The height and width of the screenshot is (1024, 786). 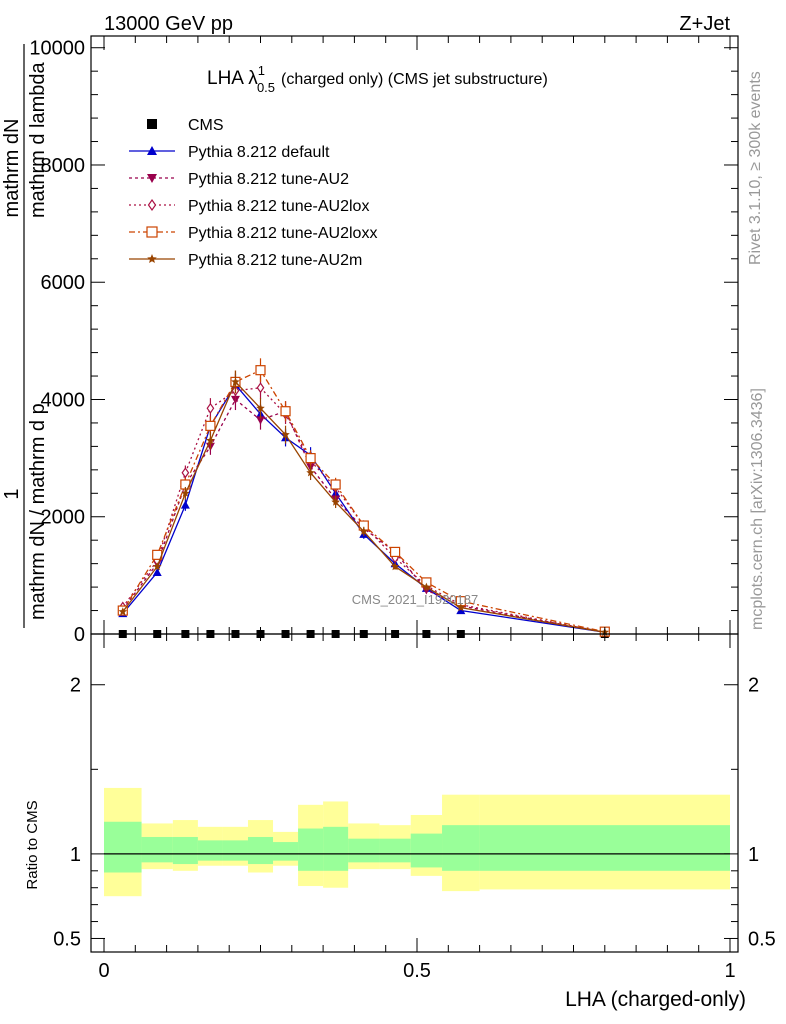 I want to click on x-tick-label: 0.5, so click(x=417, y=971).